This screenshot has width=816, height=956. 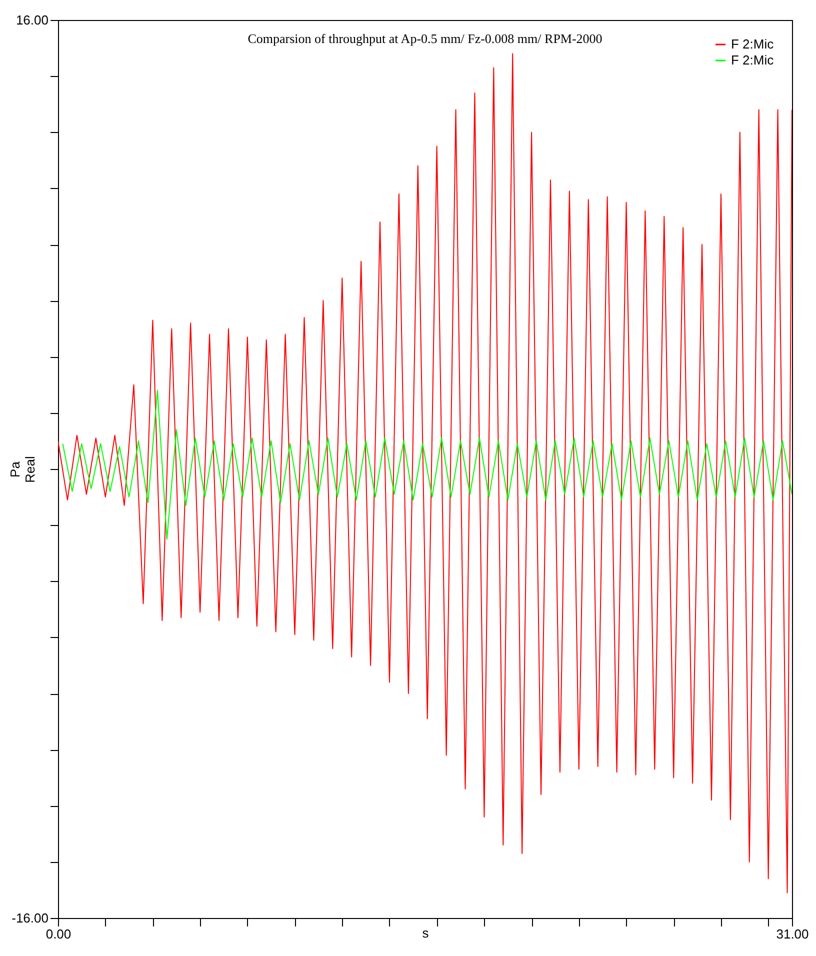 I want to click on line-series, so click(x=427, y=465).